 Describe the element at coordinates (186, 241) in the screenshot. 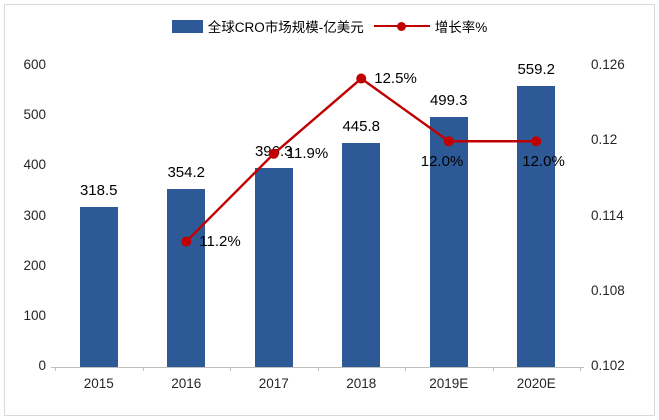

I see `growth-point-2016` at that location.